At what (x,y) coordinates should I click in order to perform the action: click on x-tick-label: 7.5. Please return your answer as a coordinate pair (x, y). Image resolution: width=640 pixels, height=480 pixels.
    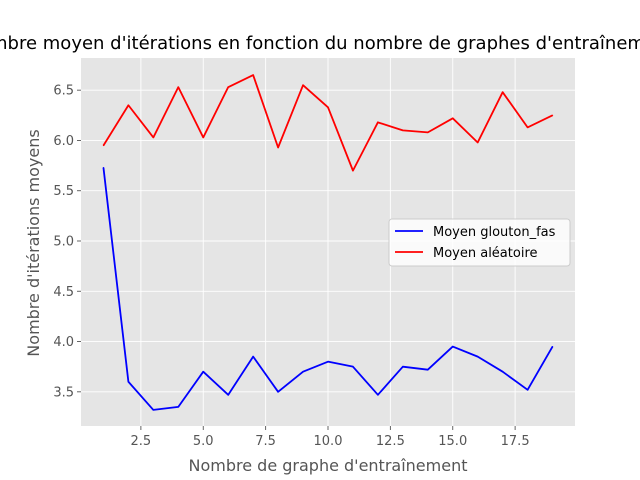
    Looking at the image, I should click on (265, 441).